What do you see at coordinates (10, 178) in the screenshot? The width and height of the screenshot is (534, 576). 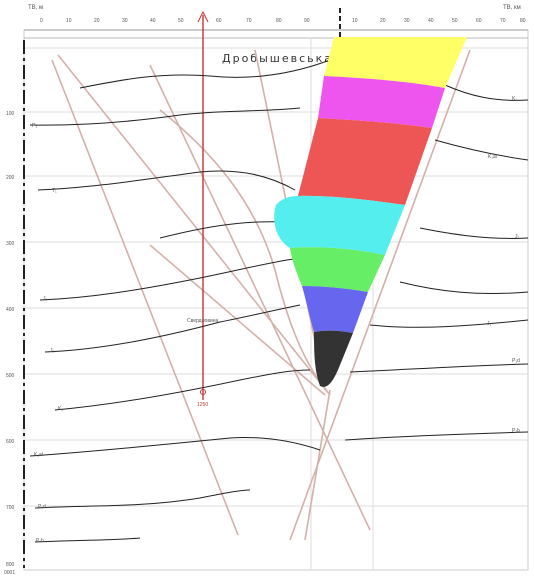 I see `depth-tick: 200` at bounding box center [10, 178].